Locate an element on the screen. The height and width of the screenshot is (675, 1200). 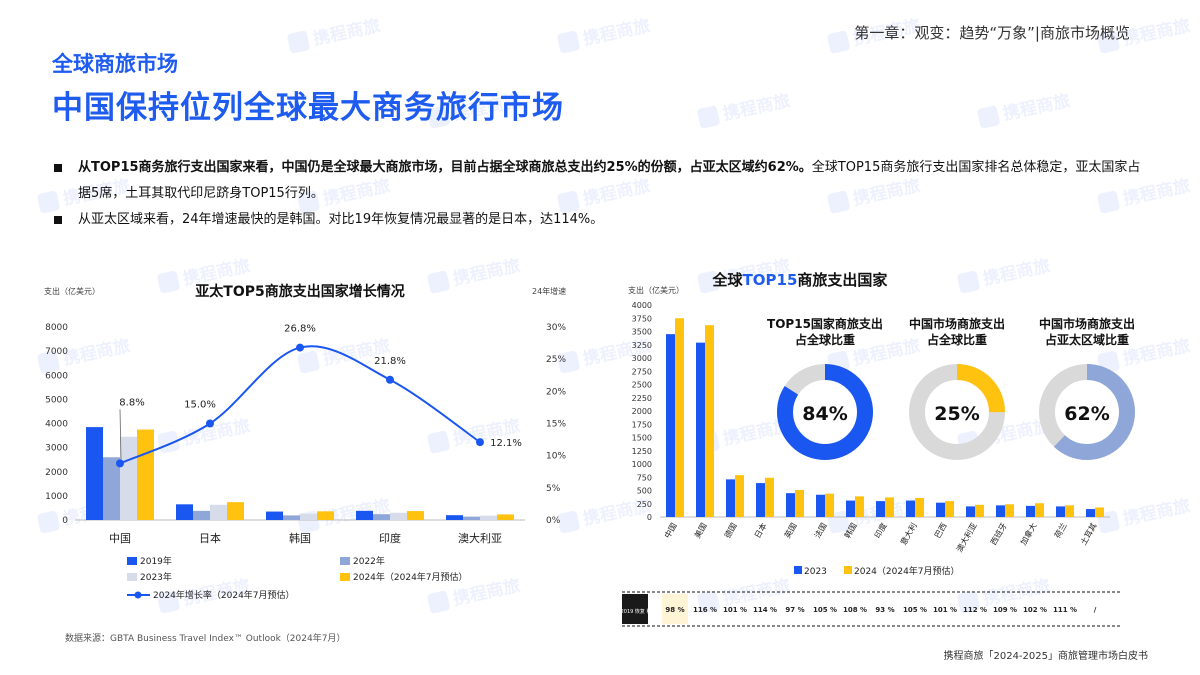
right-y-tick-label: 2000 is located at coordinates (642, 411).